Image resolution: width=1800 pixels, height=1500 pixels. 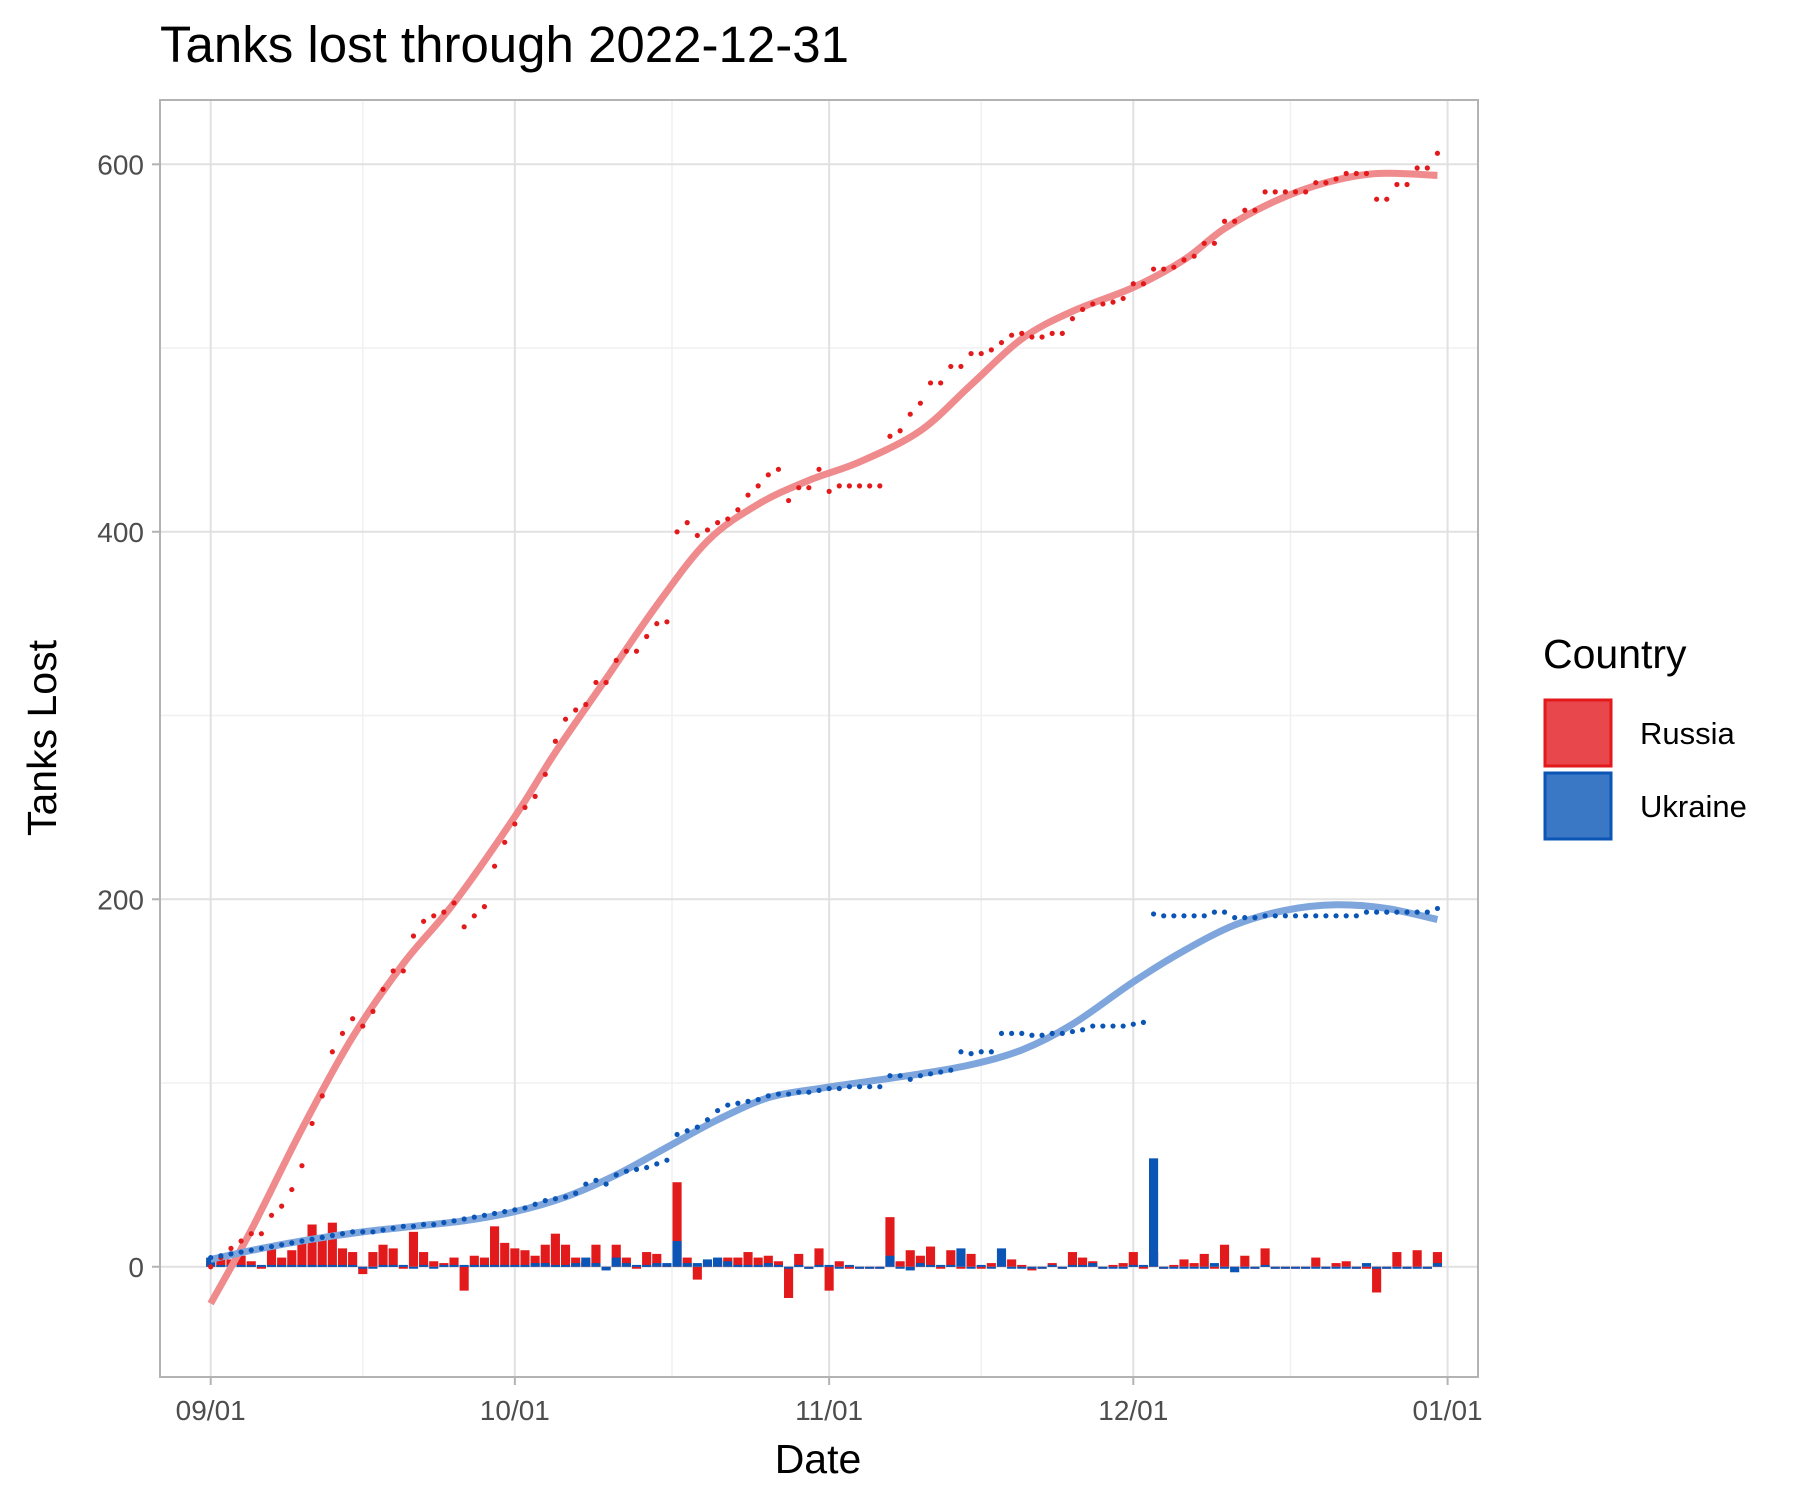 What do you see at coordinates (128, 716) in the screenshot?
I see `y-axis-ticks: 0 200 400 600` at bounding box center [128, 716].